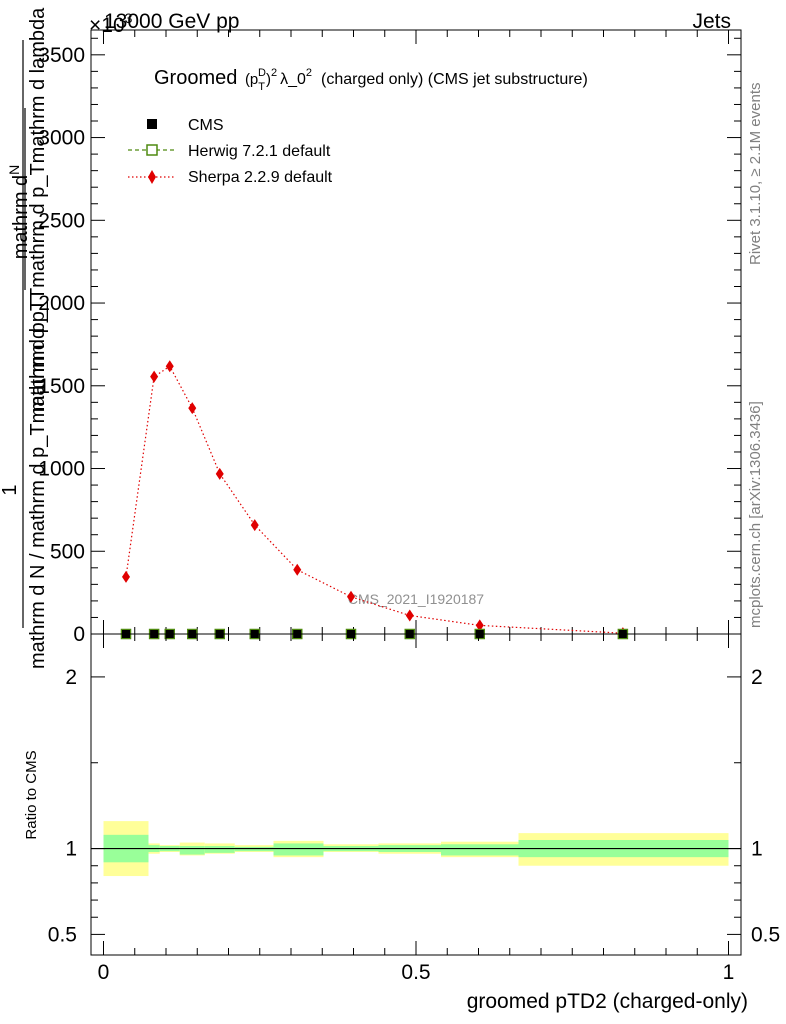 The height and width of the screenshot is (1024, 786). I want to click on x-axis-label: groomed pTD2 (charged-only), so click(607, 1001).